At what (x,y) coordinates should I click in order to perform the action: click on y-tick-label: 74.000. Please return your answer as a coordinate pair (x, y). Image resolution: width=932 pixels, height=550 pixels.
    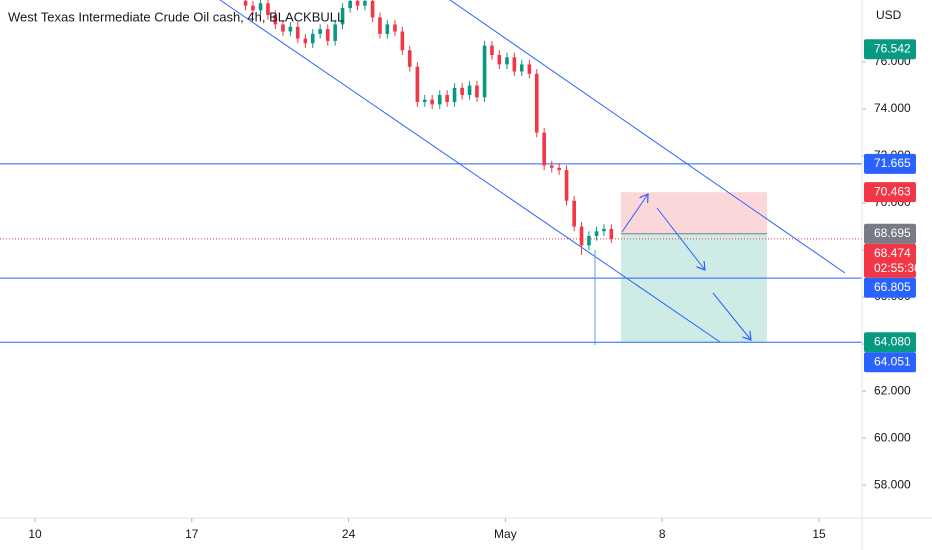
    Looking at the image, I should click on (892, 108).